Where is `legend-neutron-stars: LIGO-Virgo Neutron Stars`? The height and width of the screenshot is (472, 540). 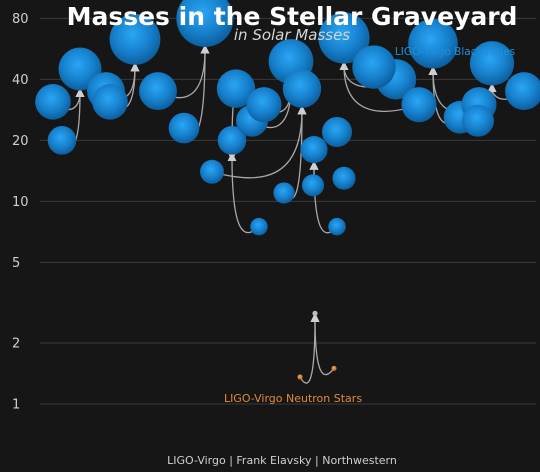
legend-neutron-stars: LIGO-Virgo Neutron Stars is located at coordinates (293, 398).